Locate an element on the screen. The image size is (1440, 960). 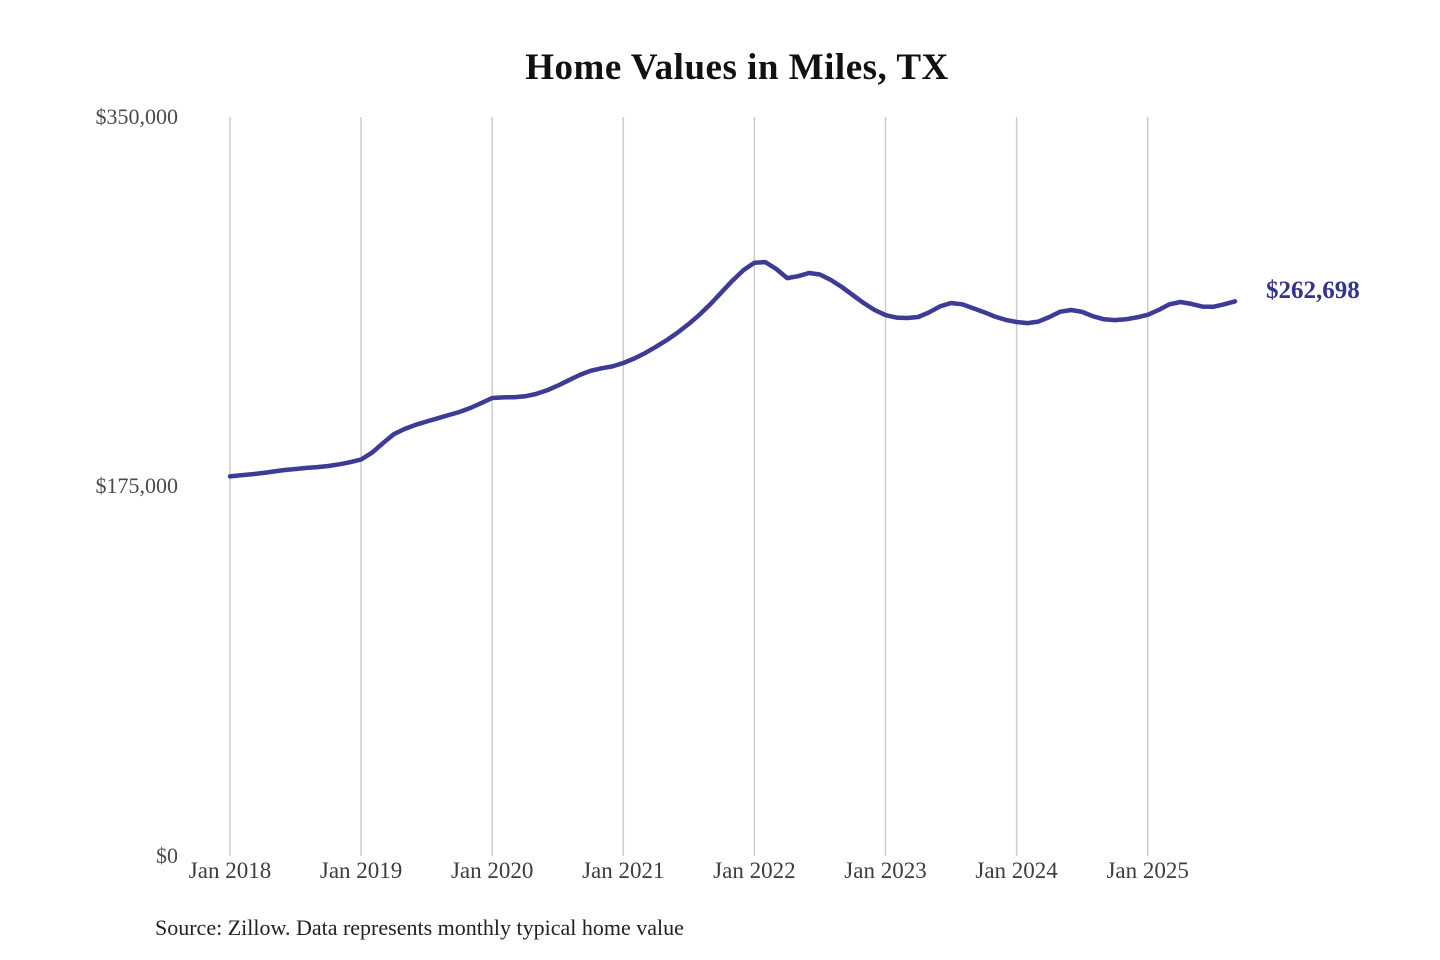
y-axis-tick-175000: $175,000 is located at coordinates (137, 485).